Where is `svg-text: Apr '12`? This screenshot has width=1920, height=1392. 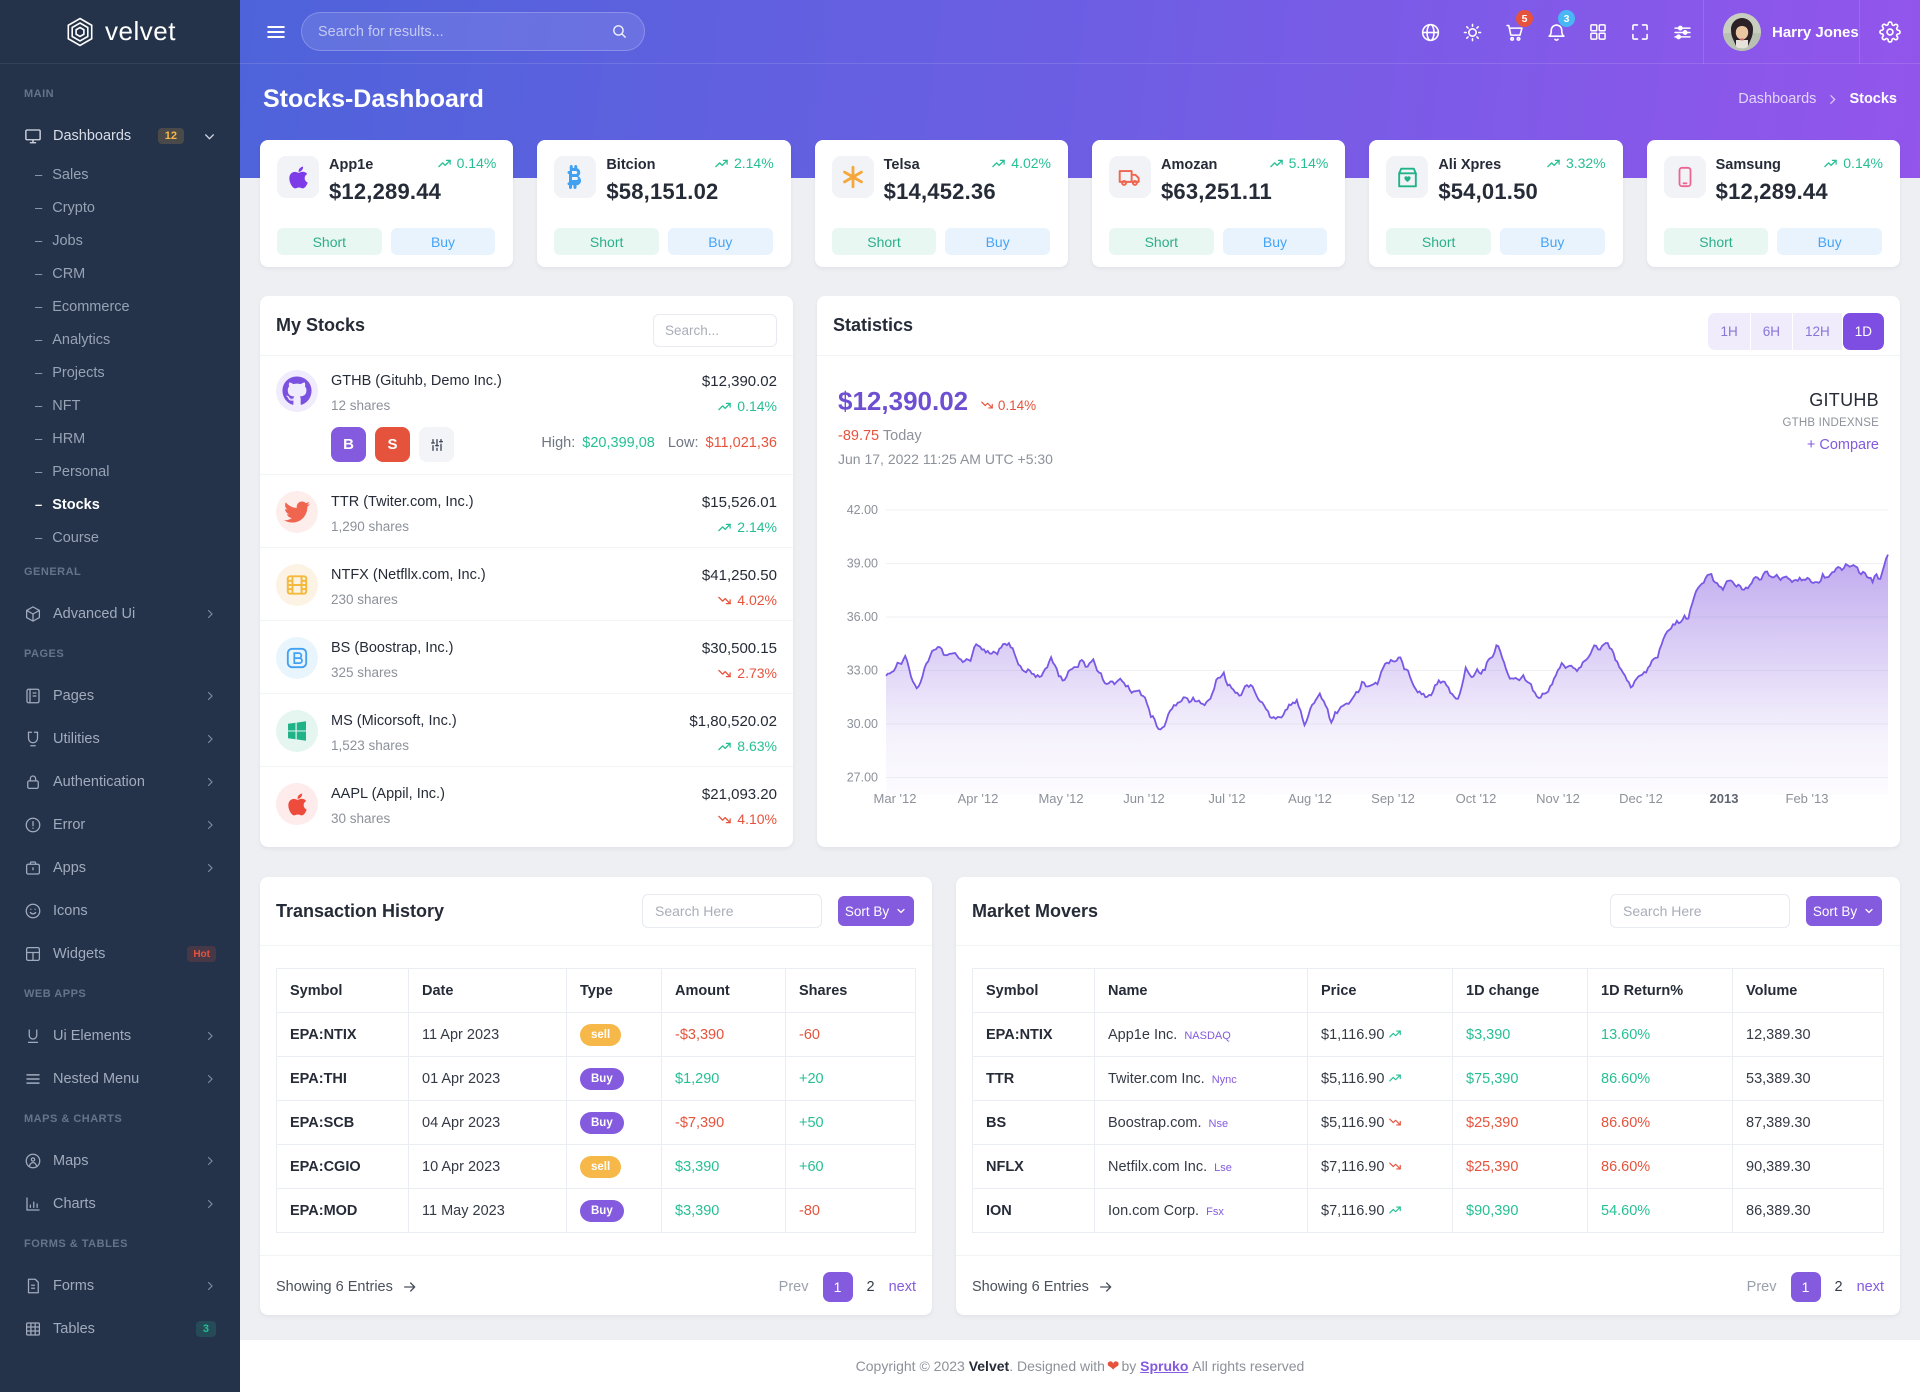 svg-text: Apr '12 is located at coordinates (978, 798).